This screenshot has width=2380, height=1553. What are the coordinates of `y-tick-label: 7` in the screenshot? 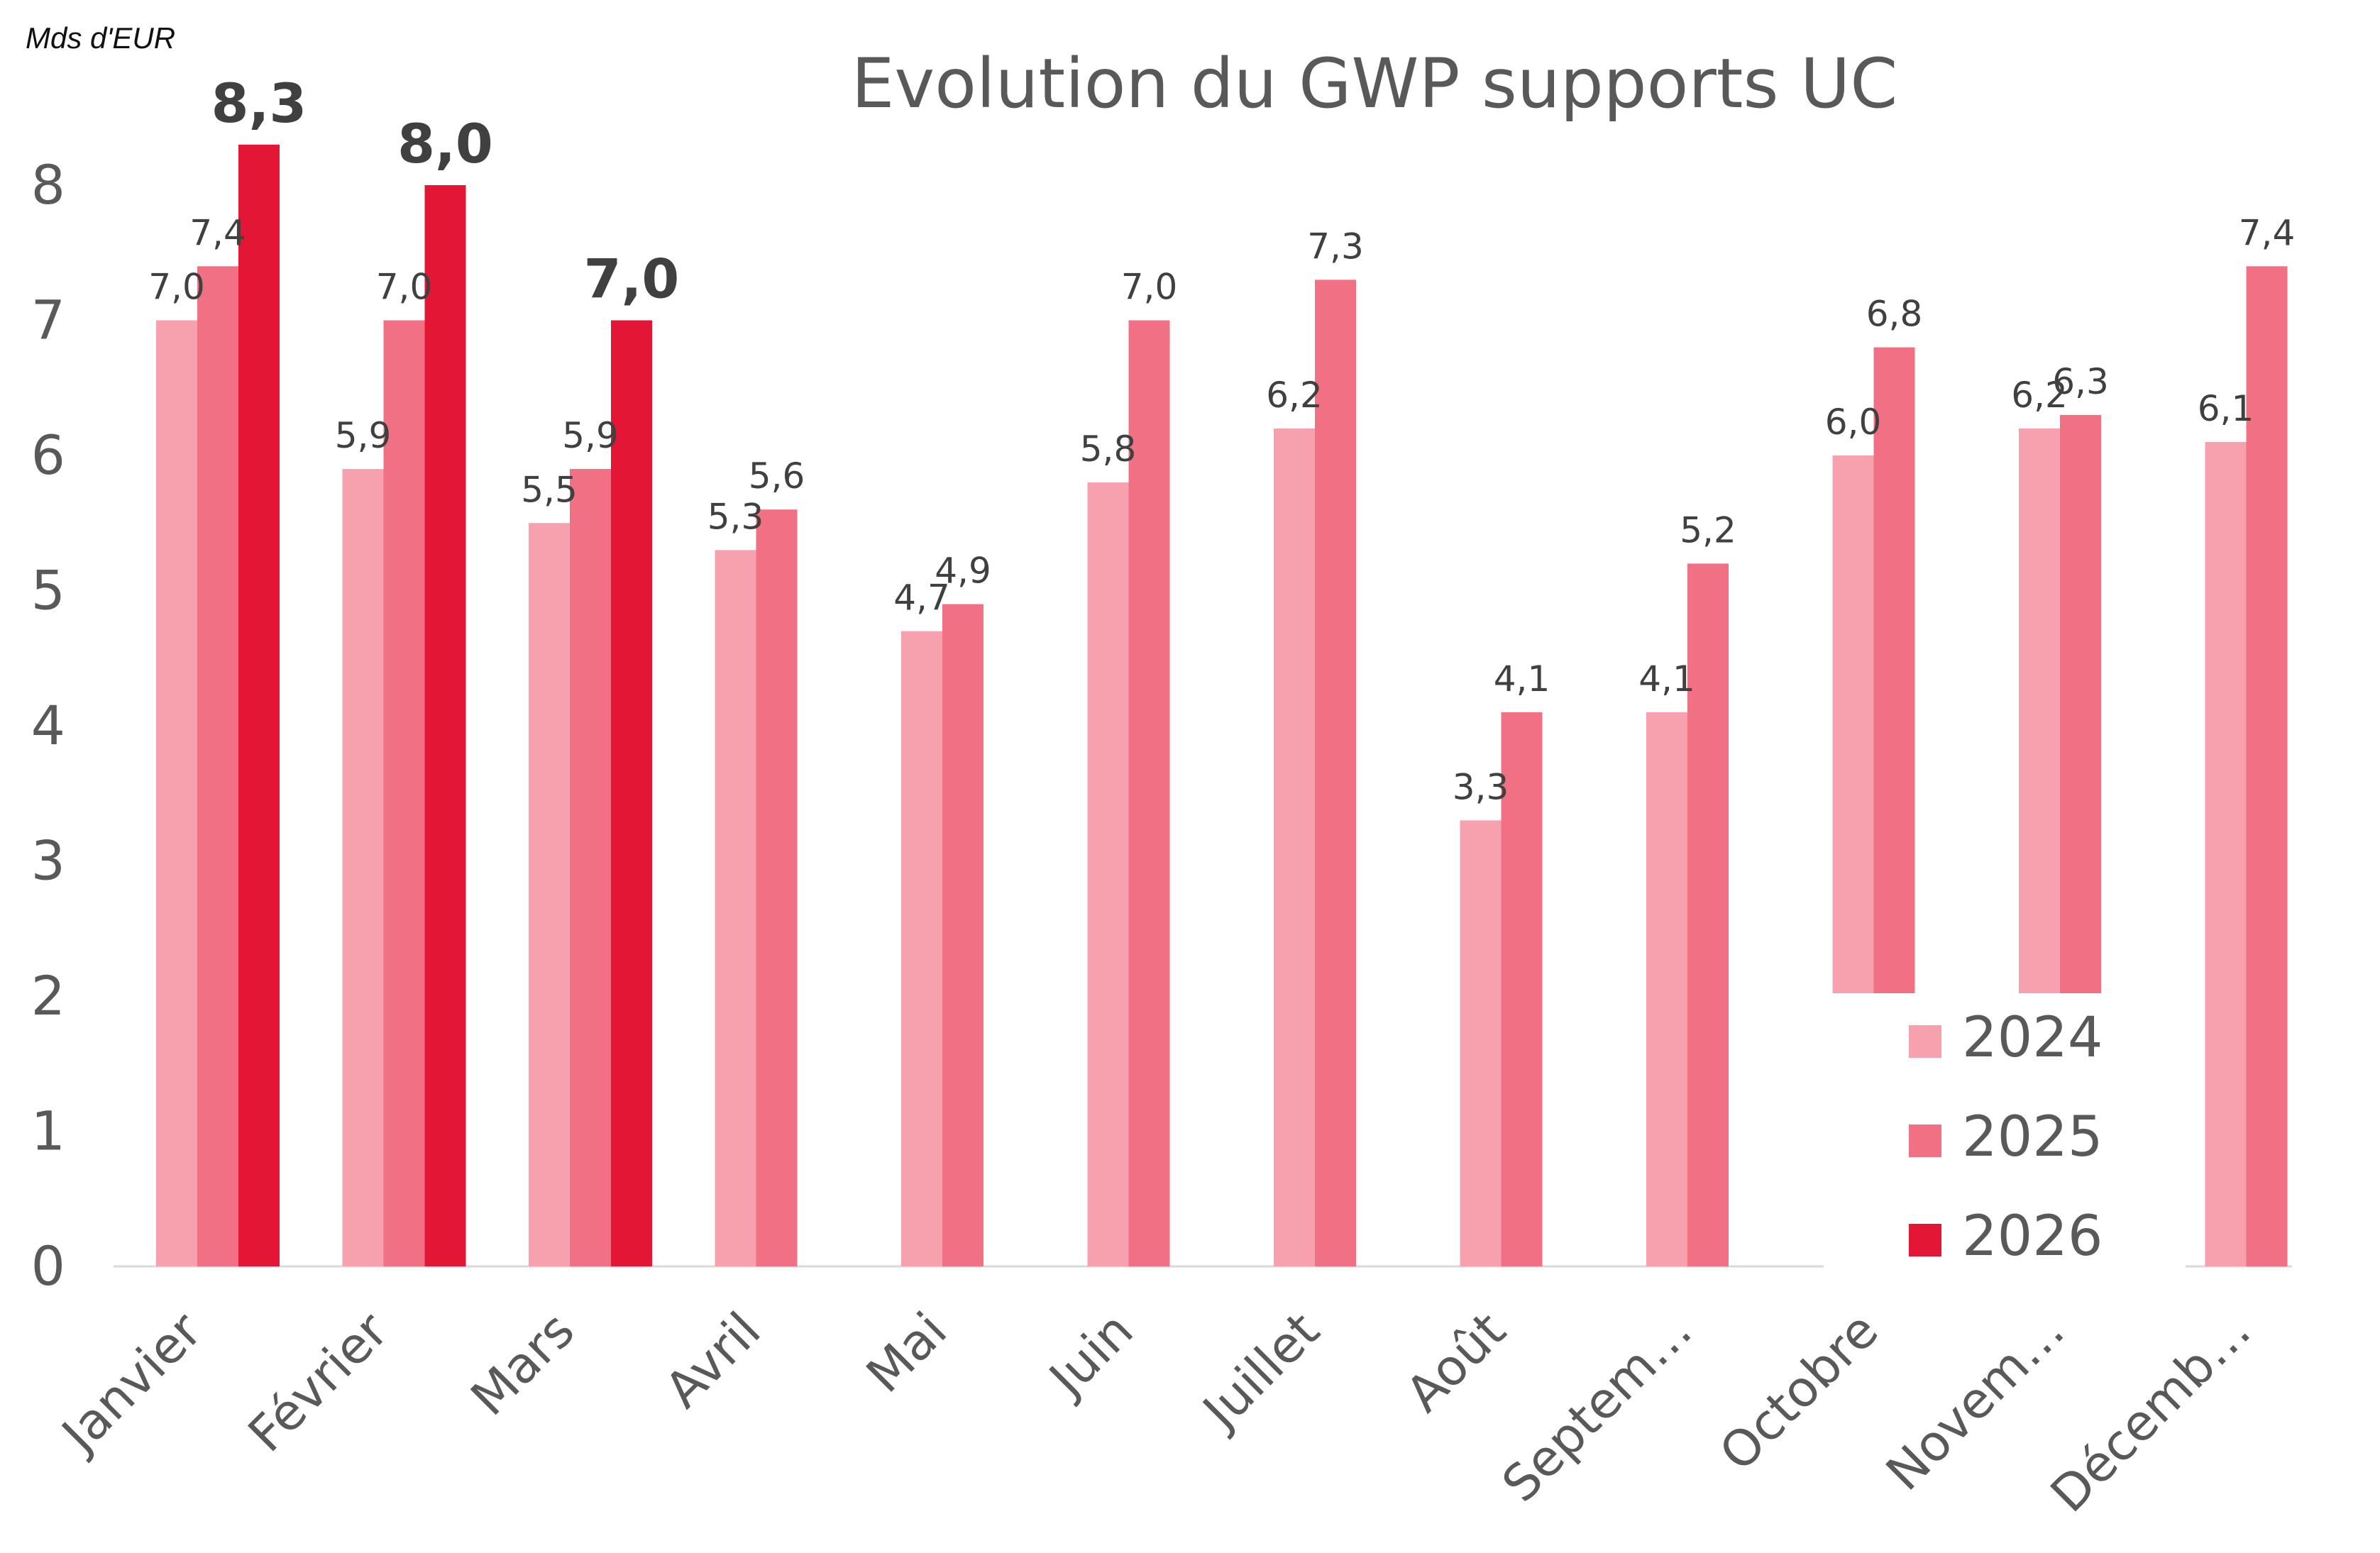 It's located at (48, 320).